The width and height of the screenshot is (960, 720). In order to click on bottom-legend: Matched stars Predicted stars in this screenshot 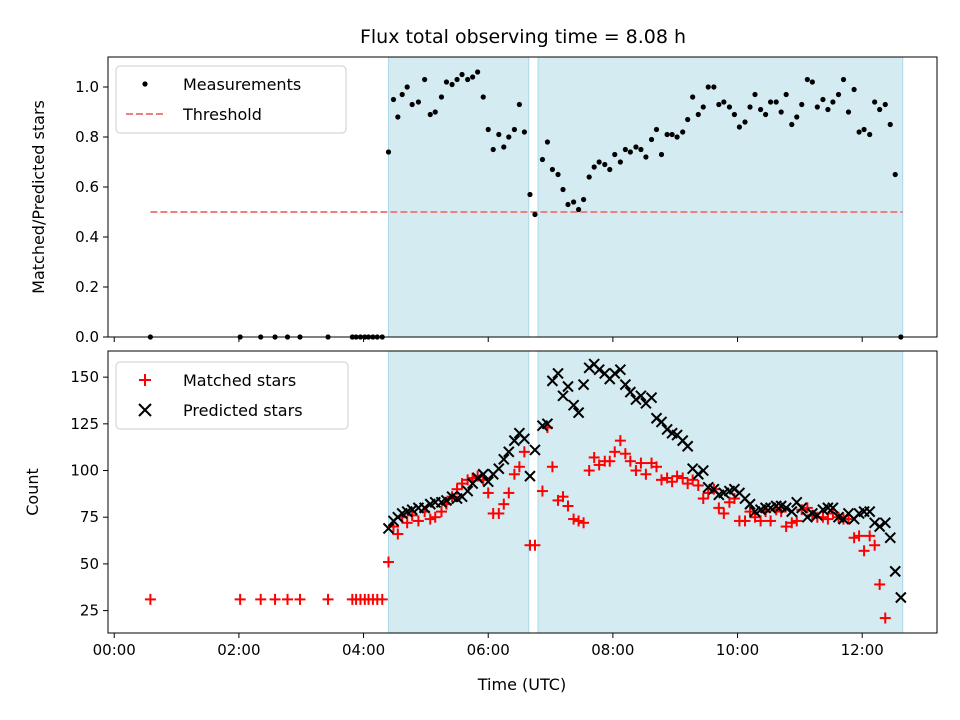, I will do `click(232, 395)`.